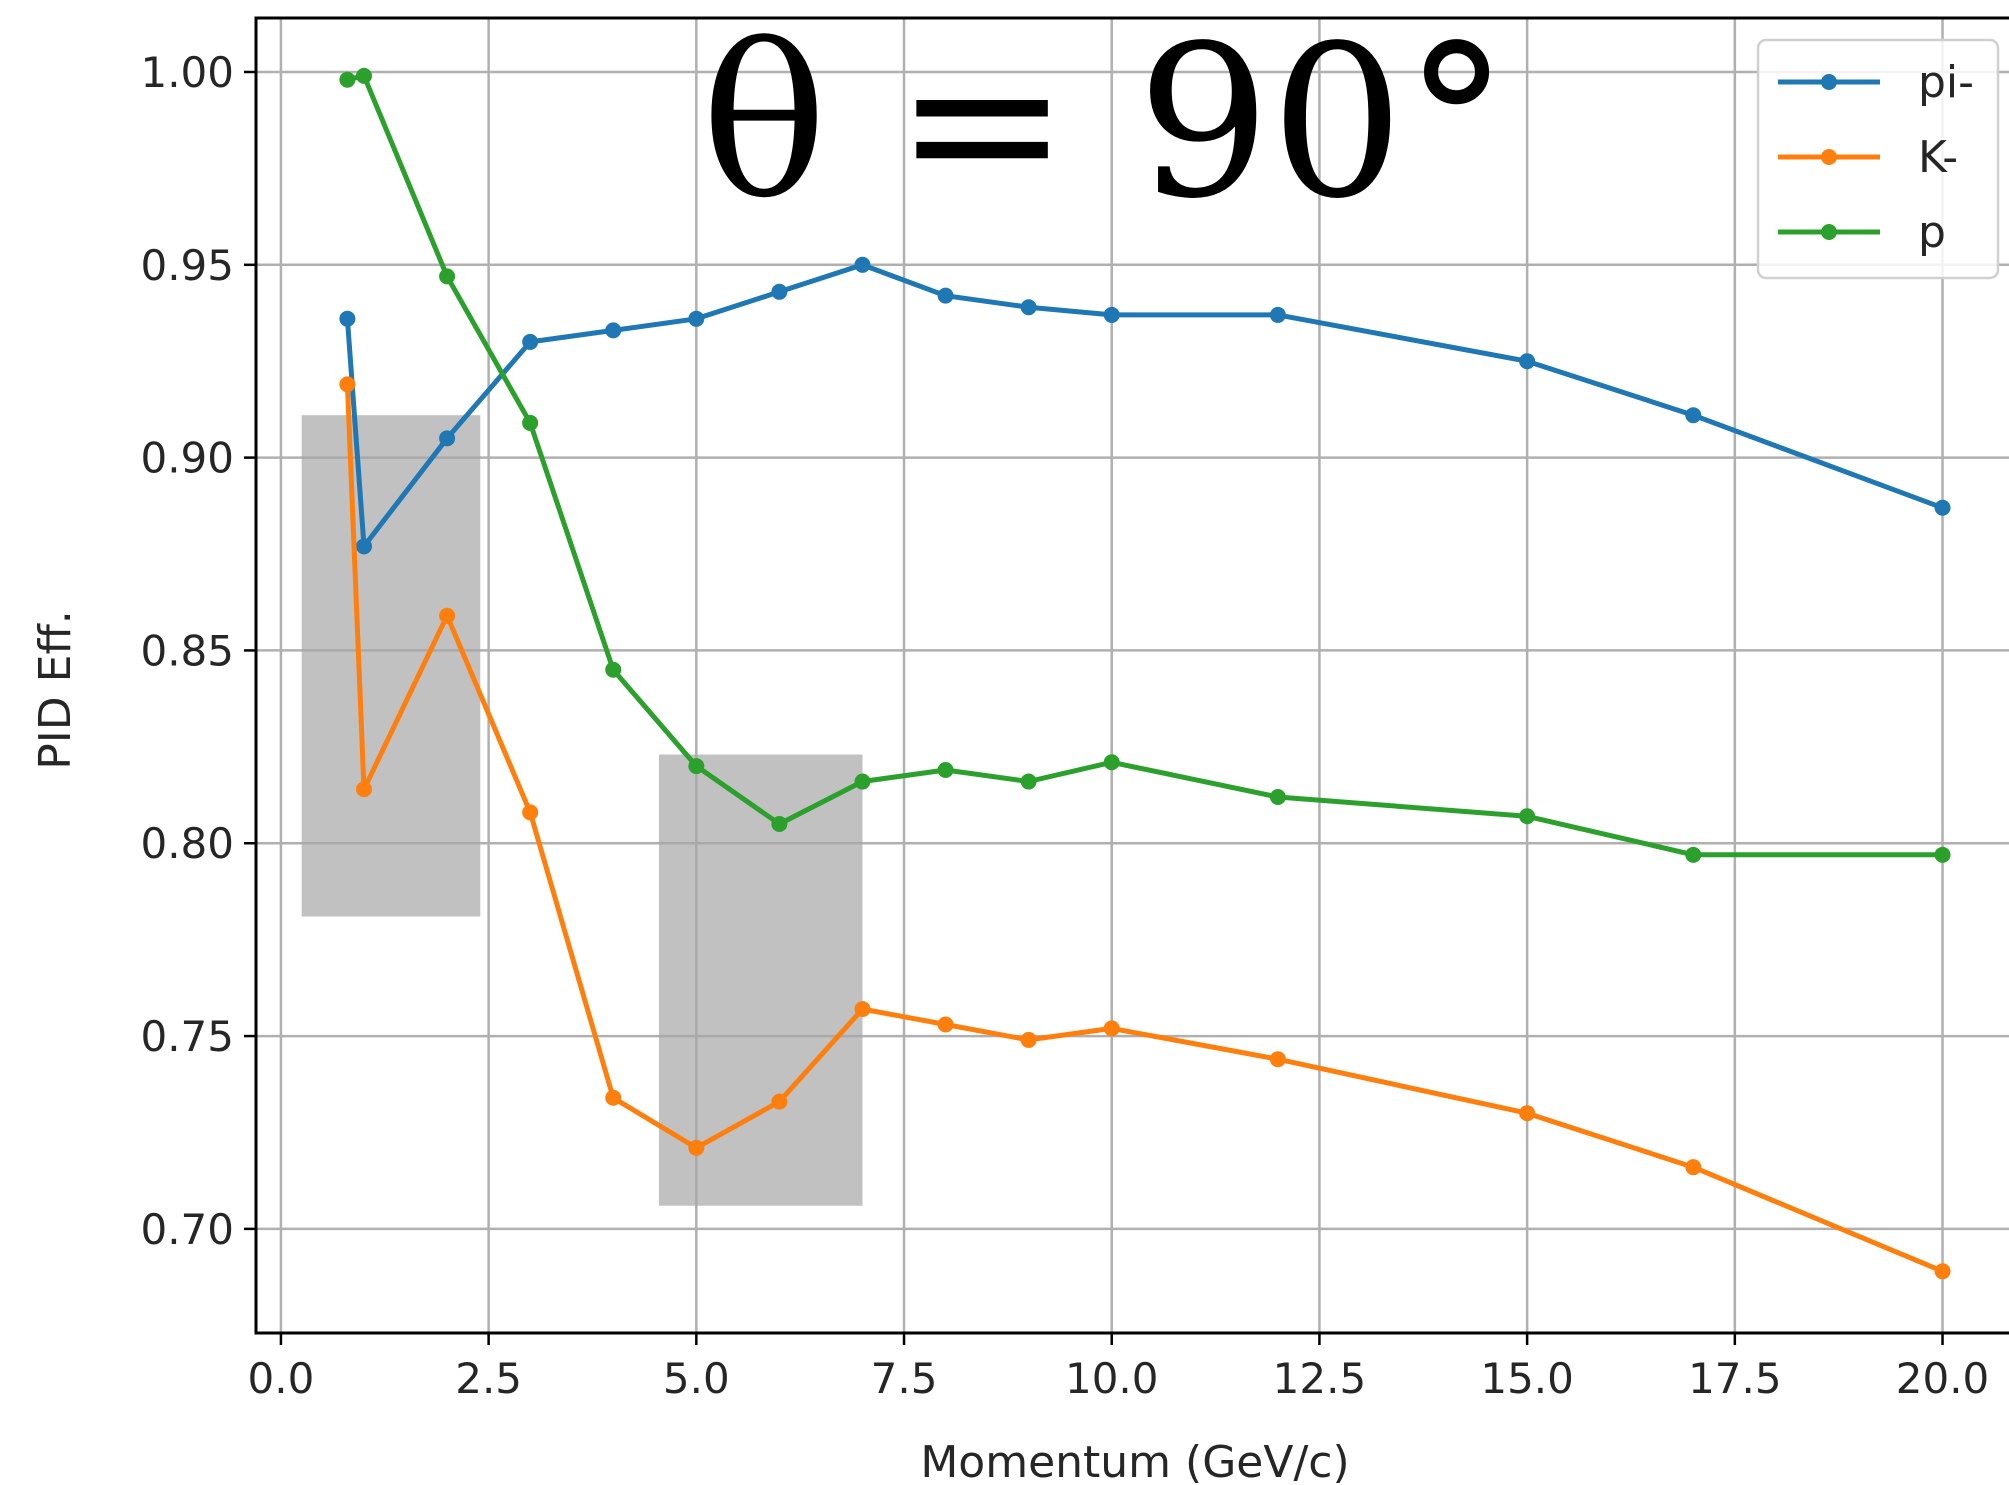 Image resolution: width=2009 pixels, height=1485 pixels. What do you see at coordinates (187, 458) in the screenshot?
I see `y-tick-label: 0.90` at bounding box center [187, 458].